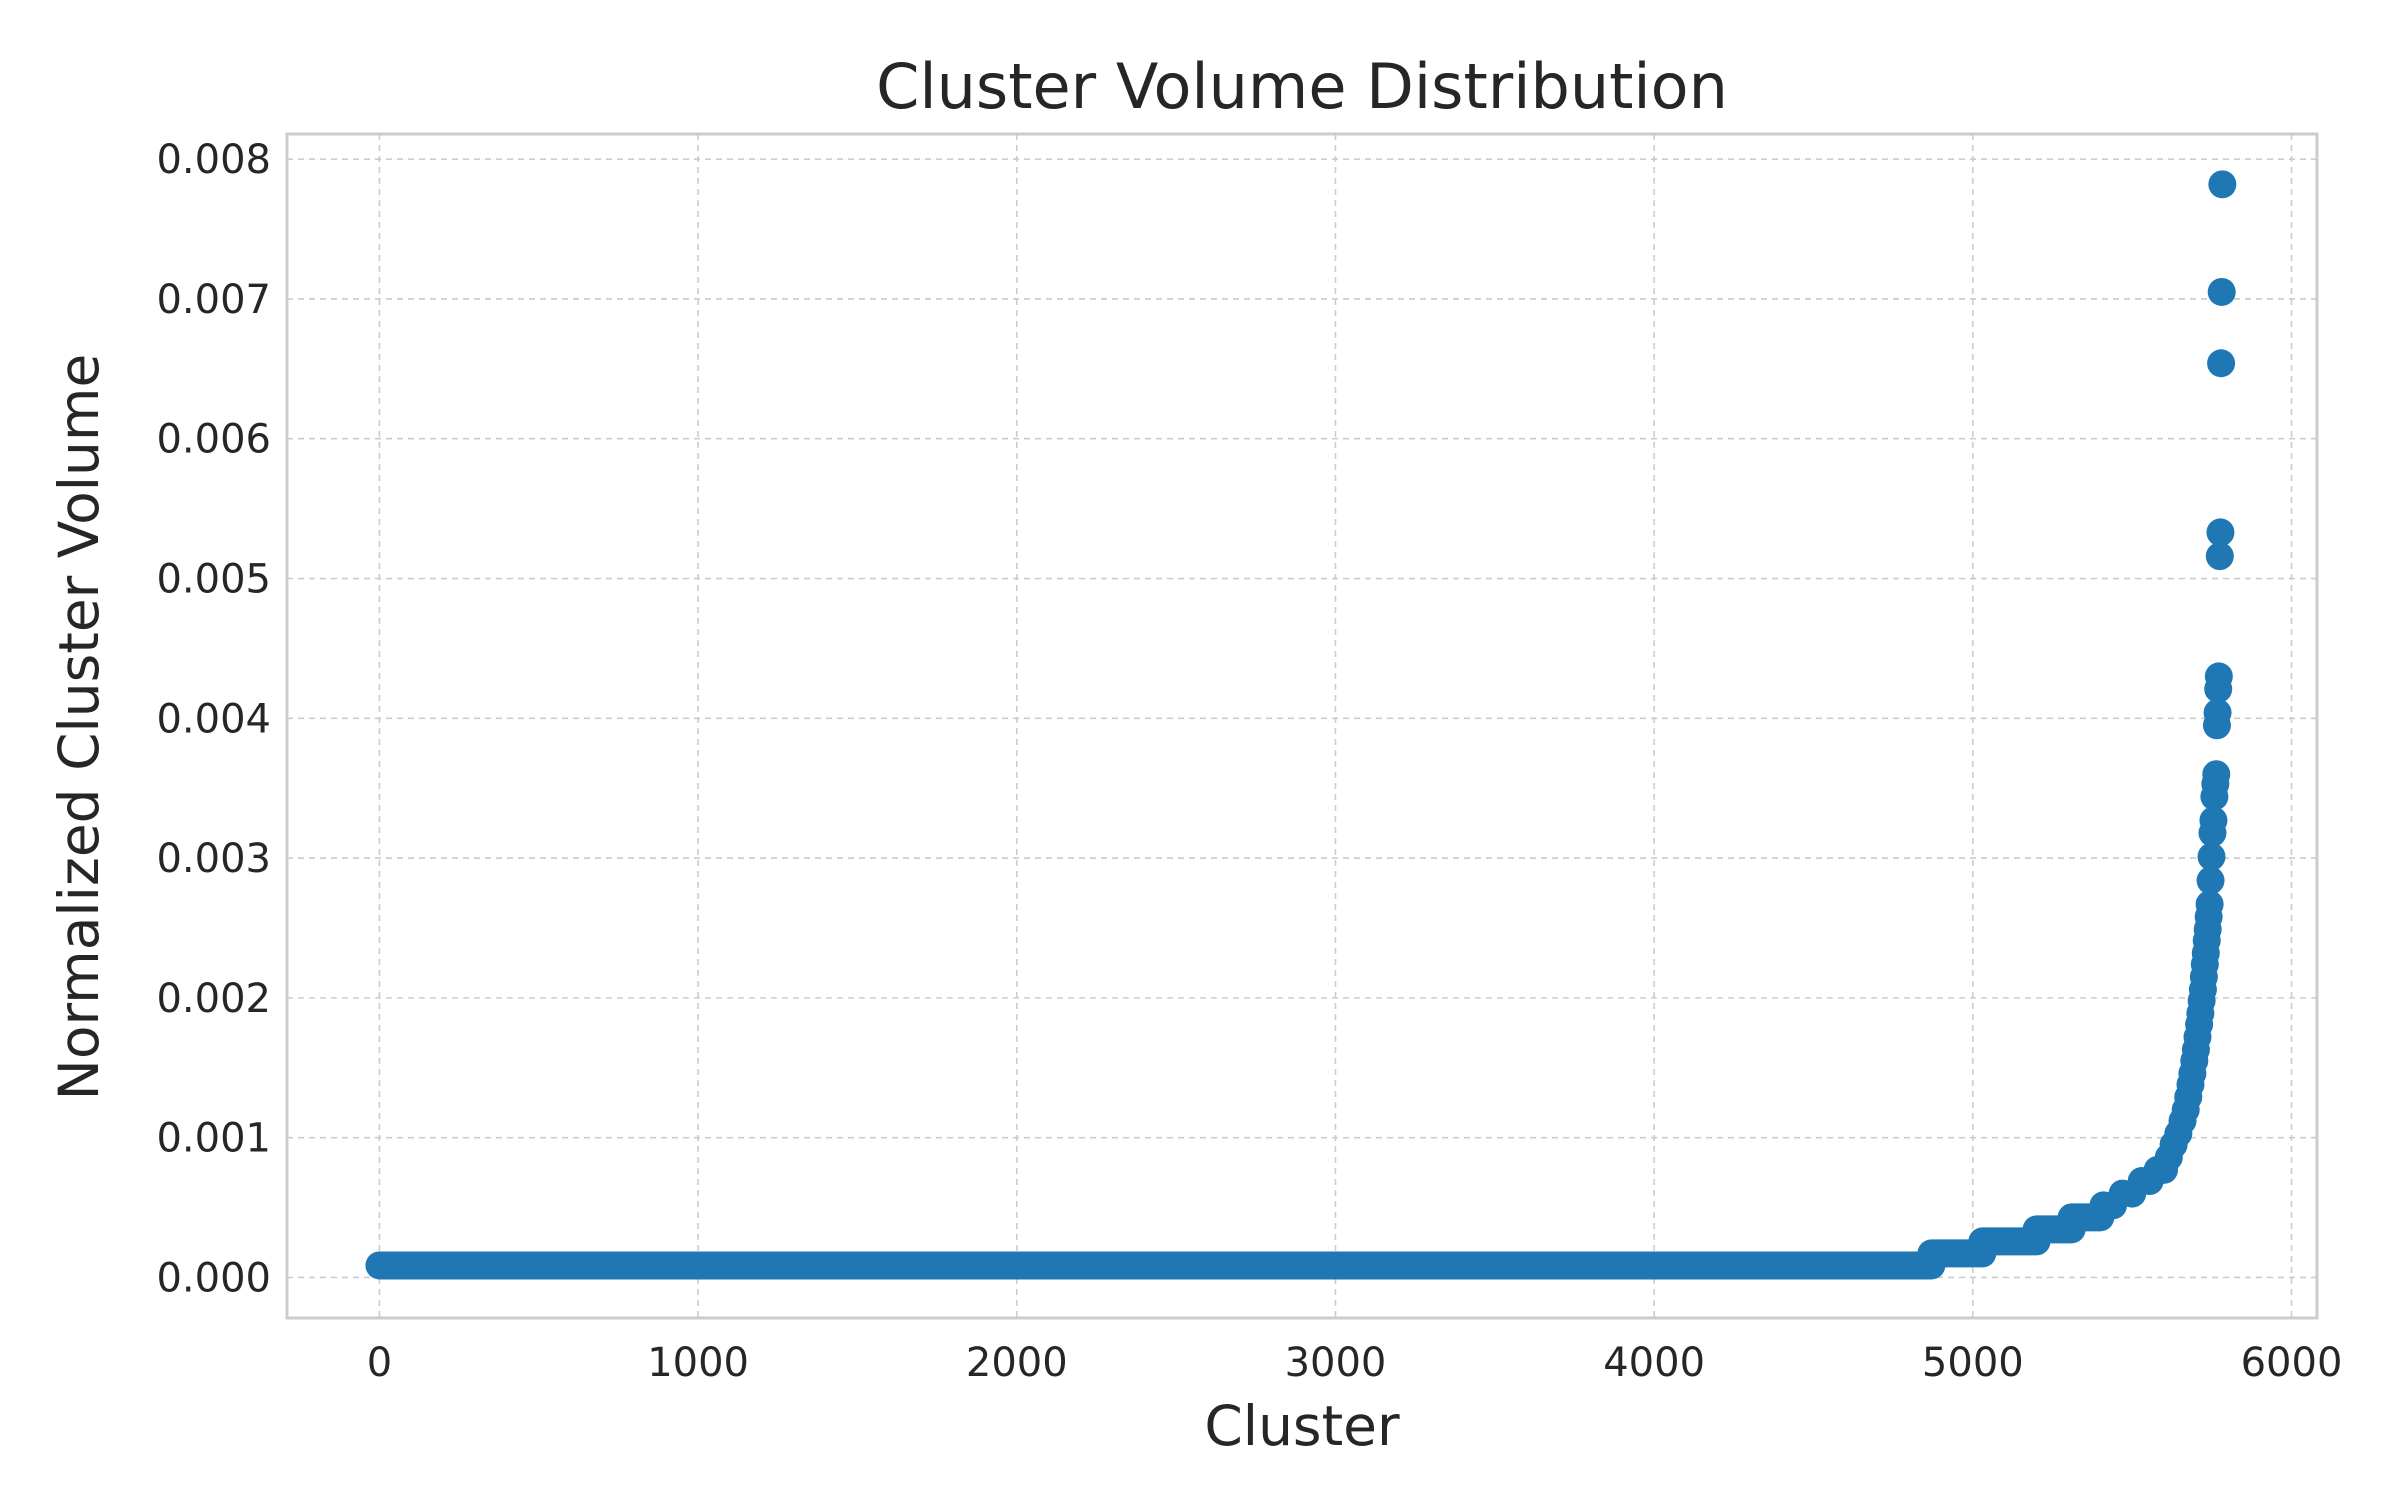 This screenshot has height=1500, width=2400. I want to click on x-tick-label: 1000, so click(698, 1363).